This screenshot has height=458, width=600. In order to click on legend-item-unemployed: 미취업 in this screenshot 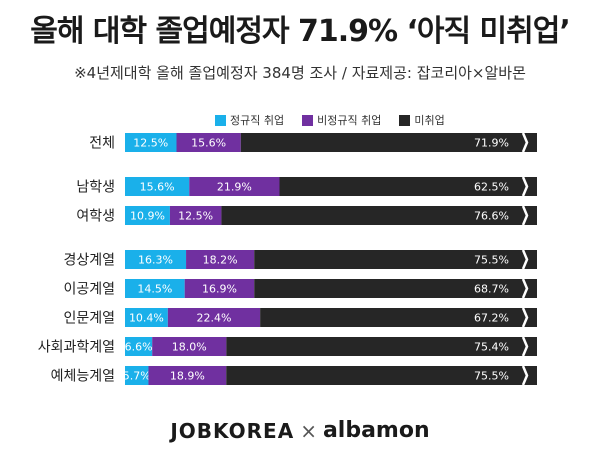, I will do `click(422, 120)`.